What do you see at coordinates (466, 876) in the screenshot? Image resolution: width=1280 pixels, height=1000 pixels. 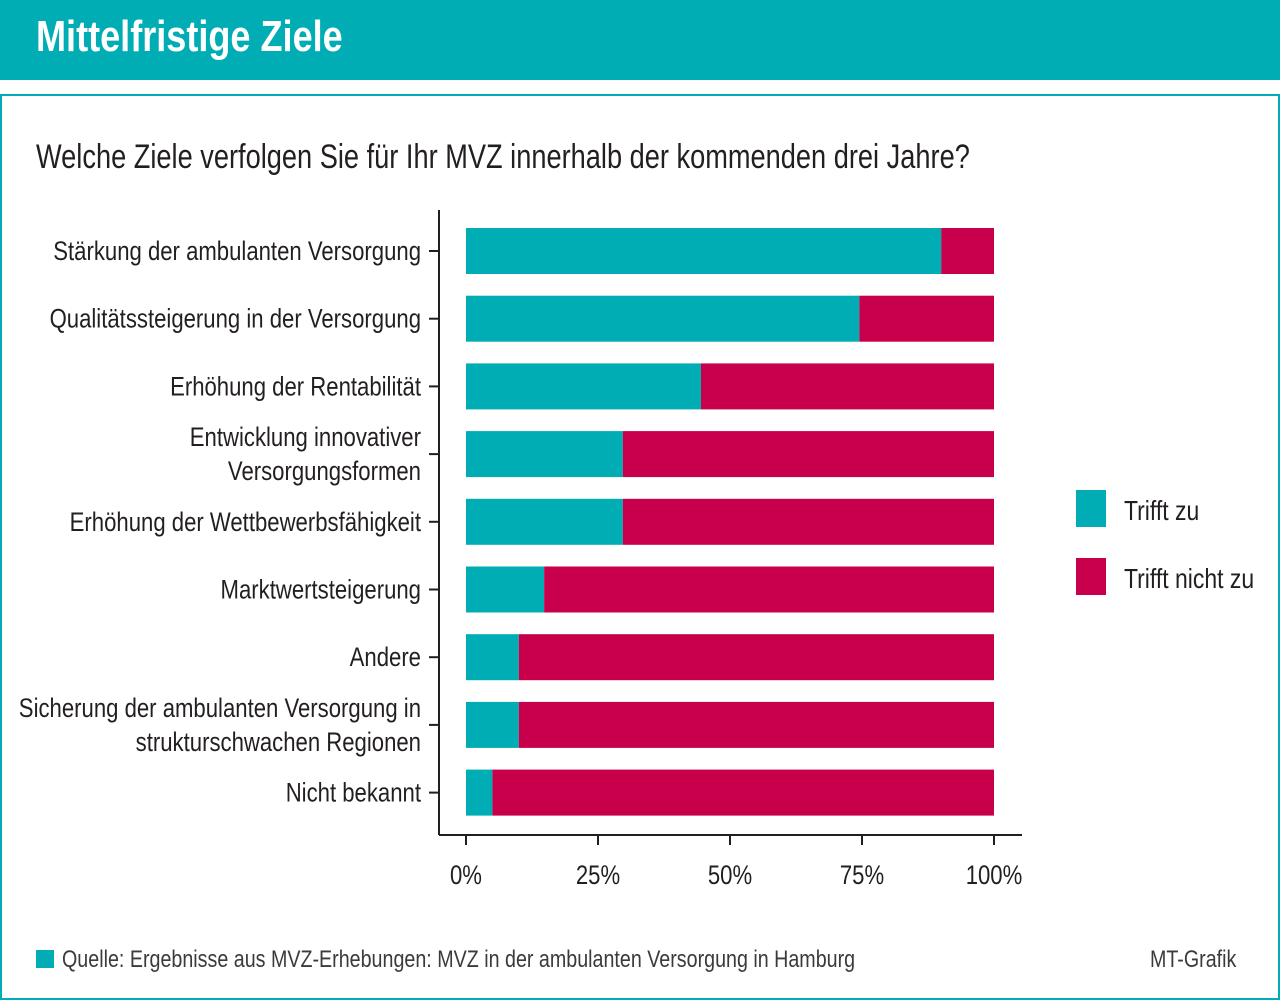 I see `x-tick-label: 0%` at bounding box center [466, 876].